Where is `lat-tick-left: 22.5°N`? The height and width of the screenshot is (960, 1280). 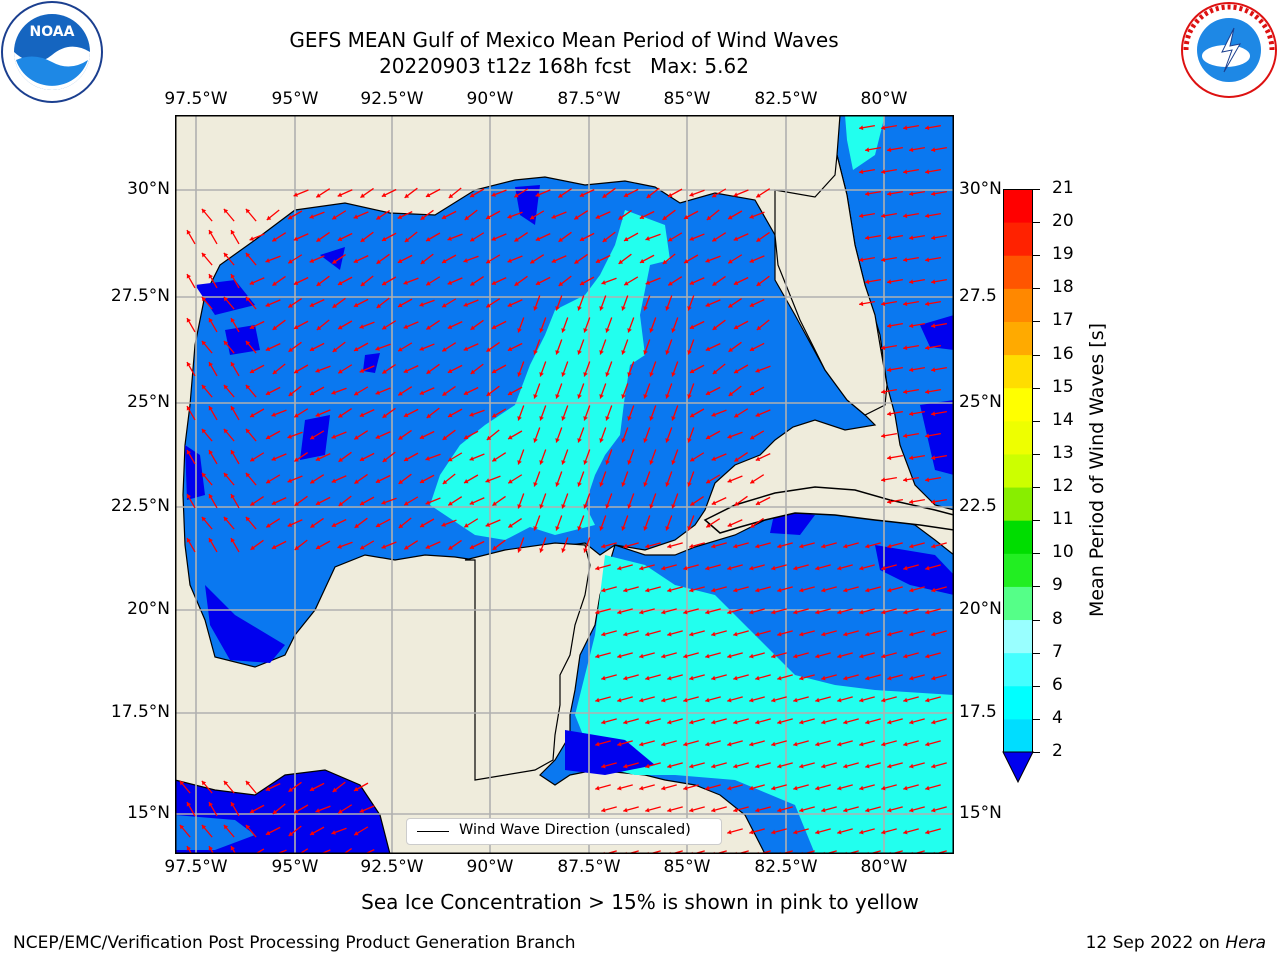
lat-tick-left: 22.5°N is located at coordinates (140, 506).